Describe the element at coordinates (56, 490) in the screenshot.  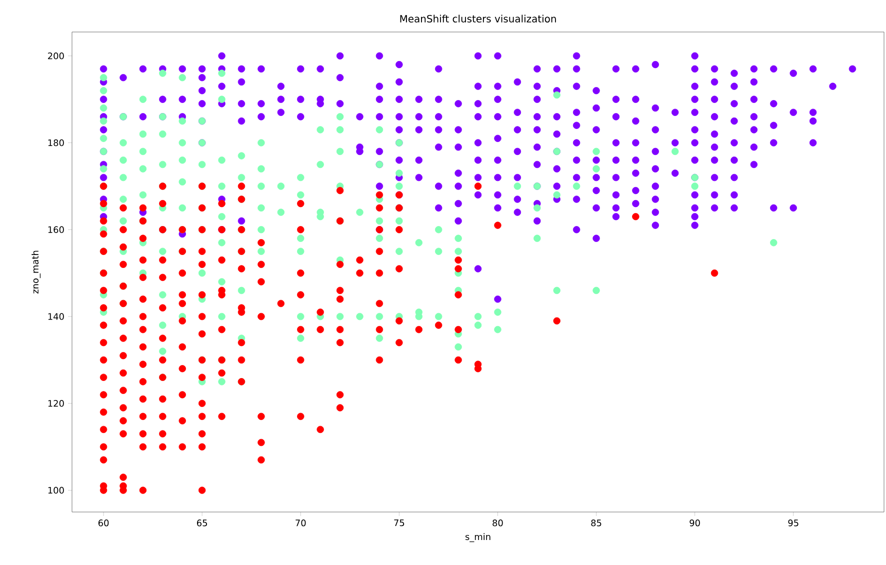
I see `y-tick-label: 100` at that location.